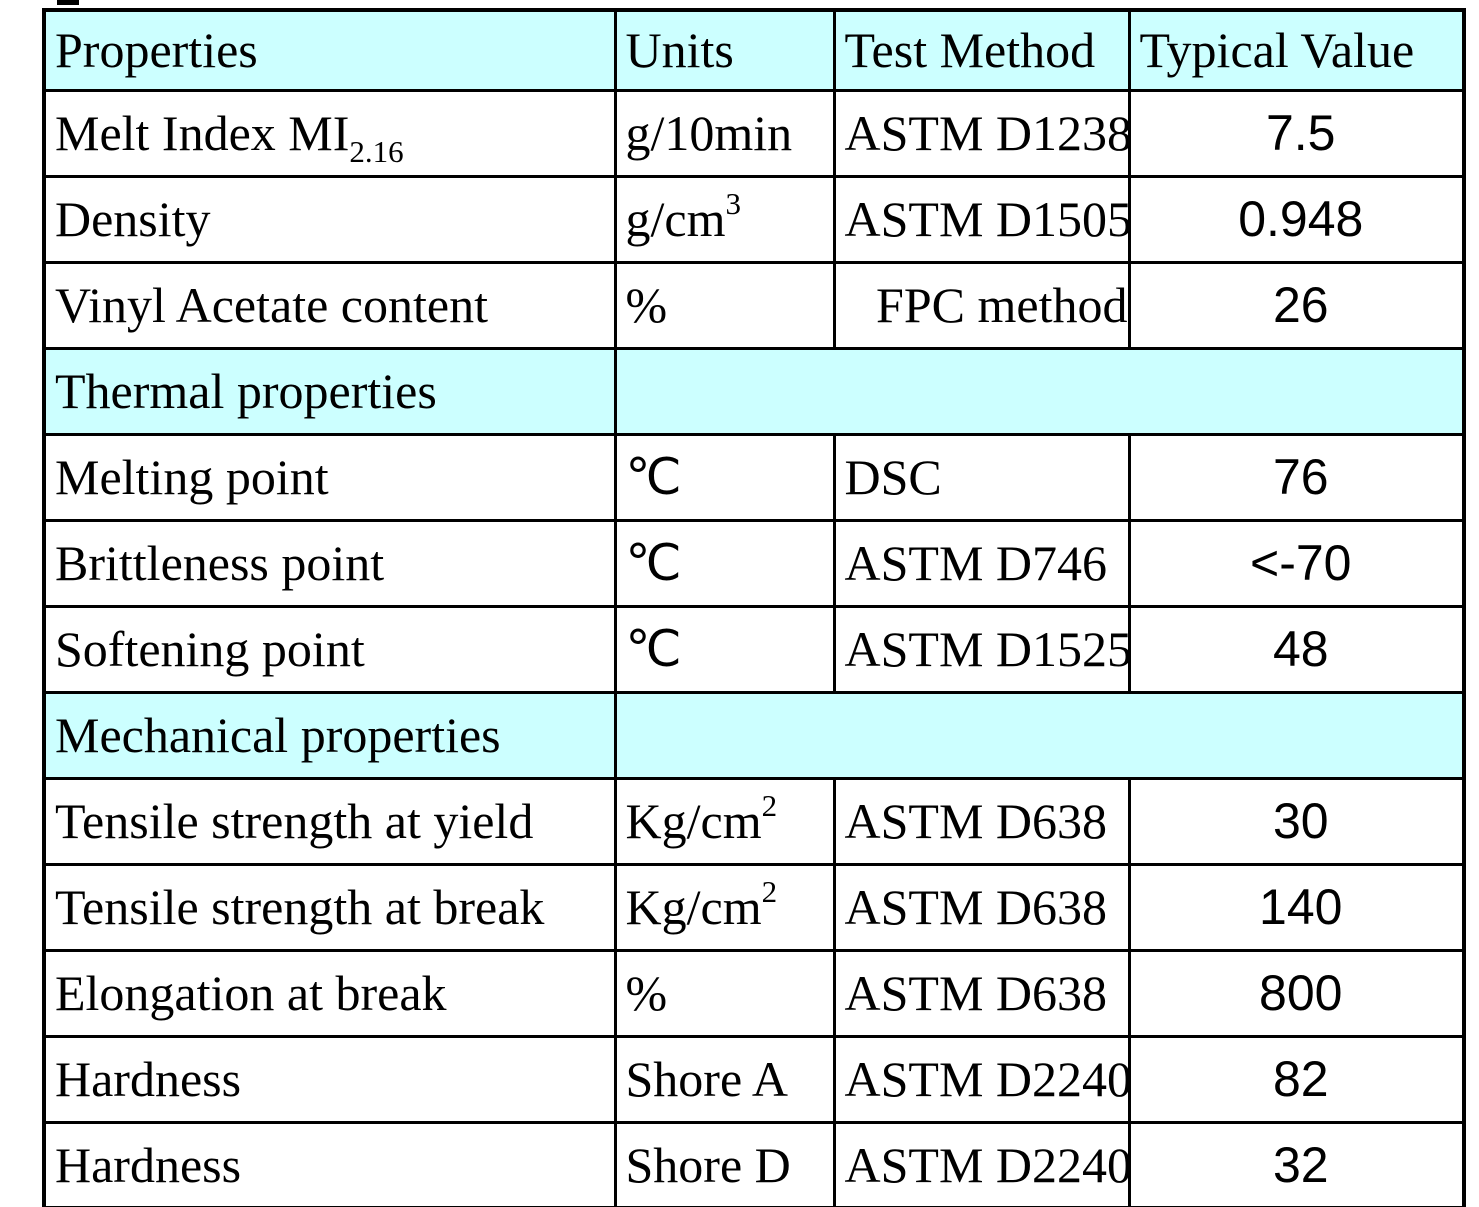  I want to click on table-row-hardness-shore-a: Hardness Shore A ASTM D2240 82, so click(754, 1079).